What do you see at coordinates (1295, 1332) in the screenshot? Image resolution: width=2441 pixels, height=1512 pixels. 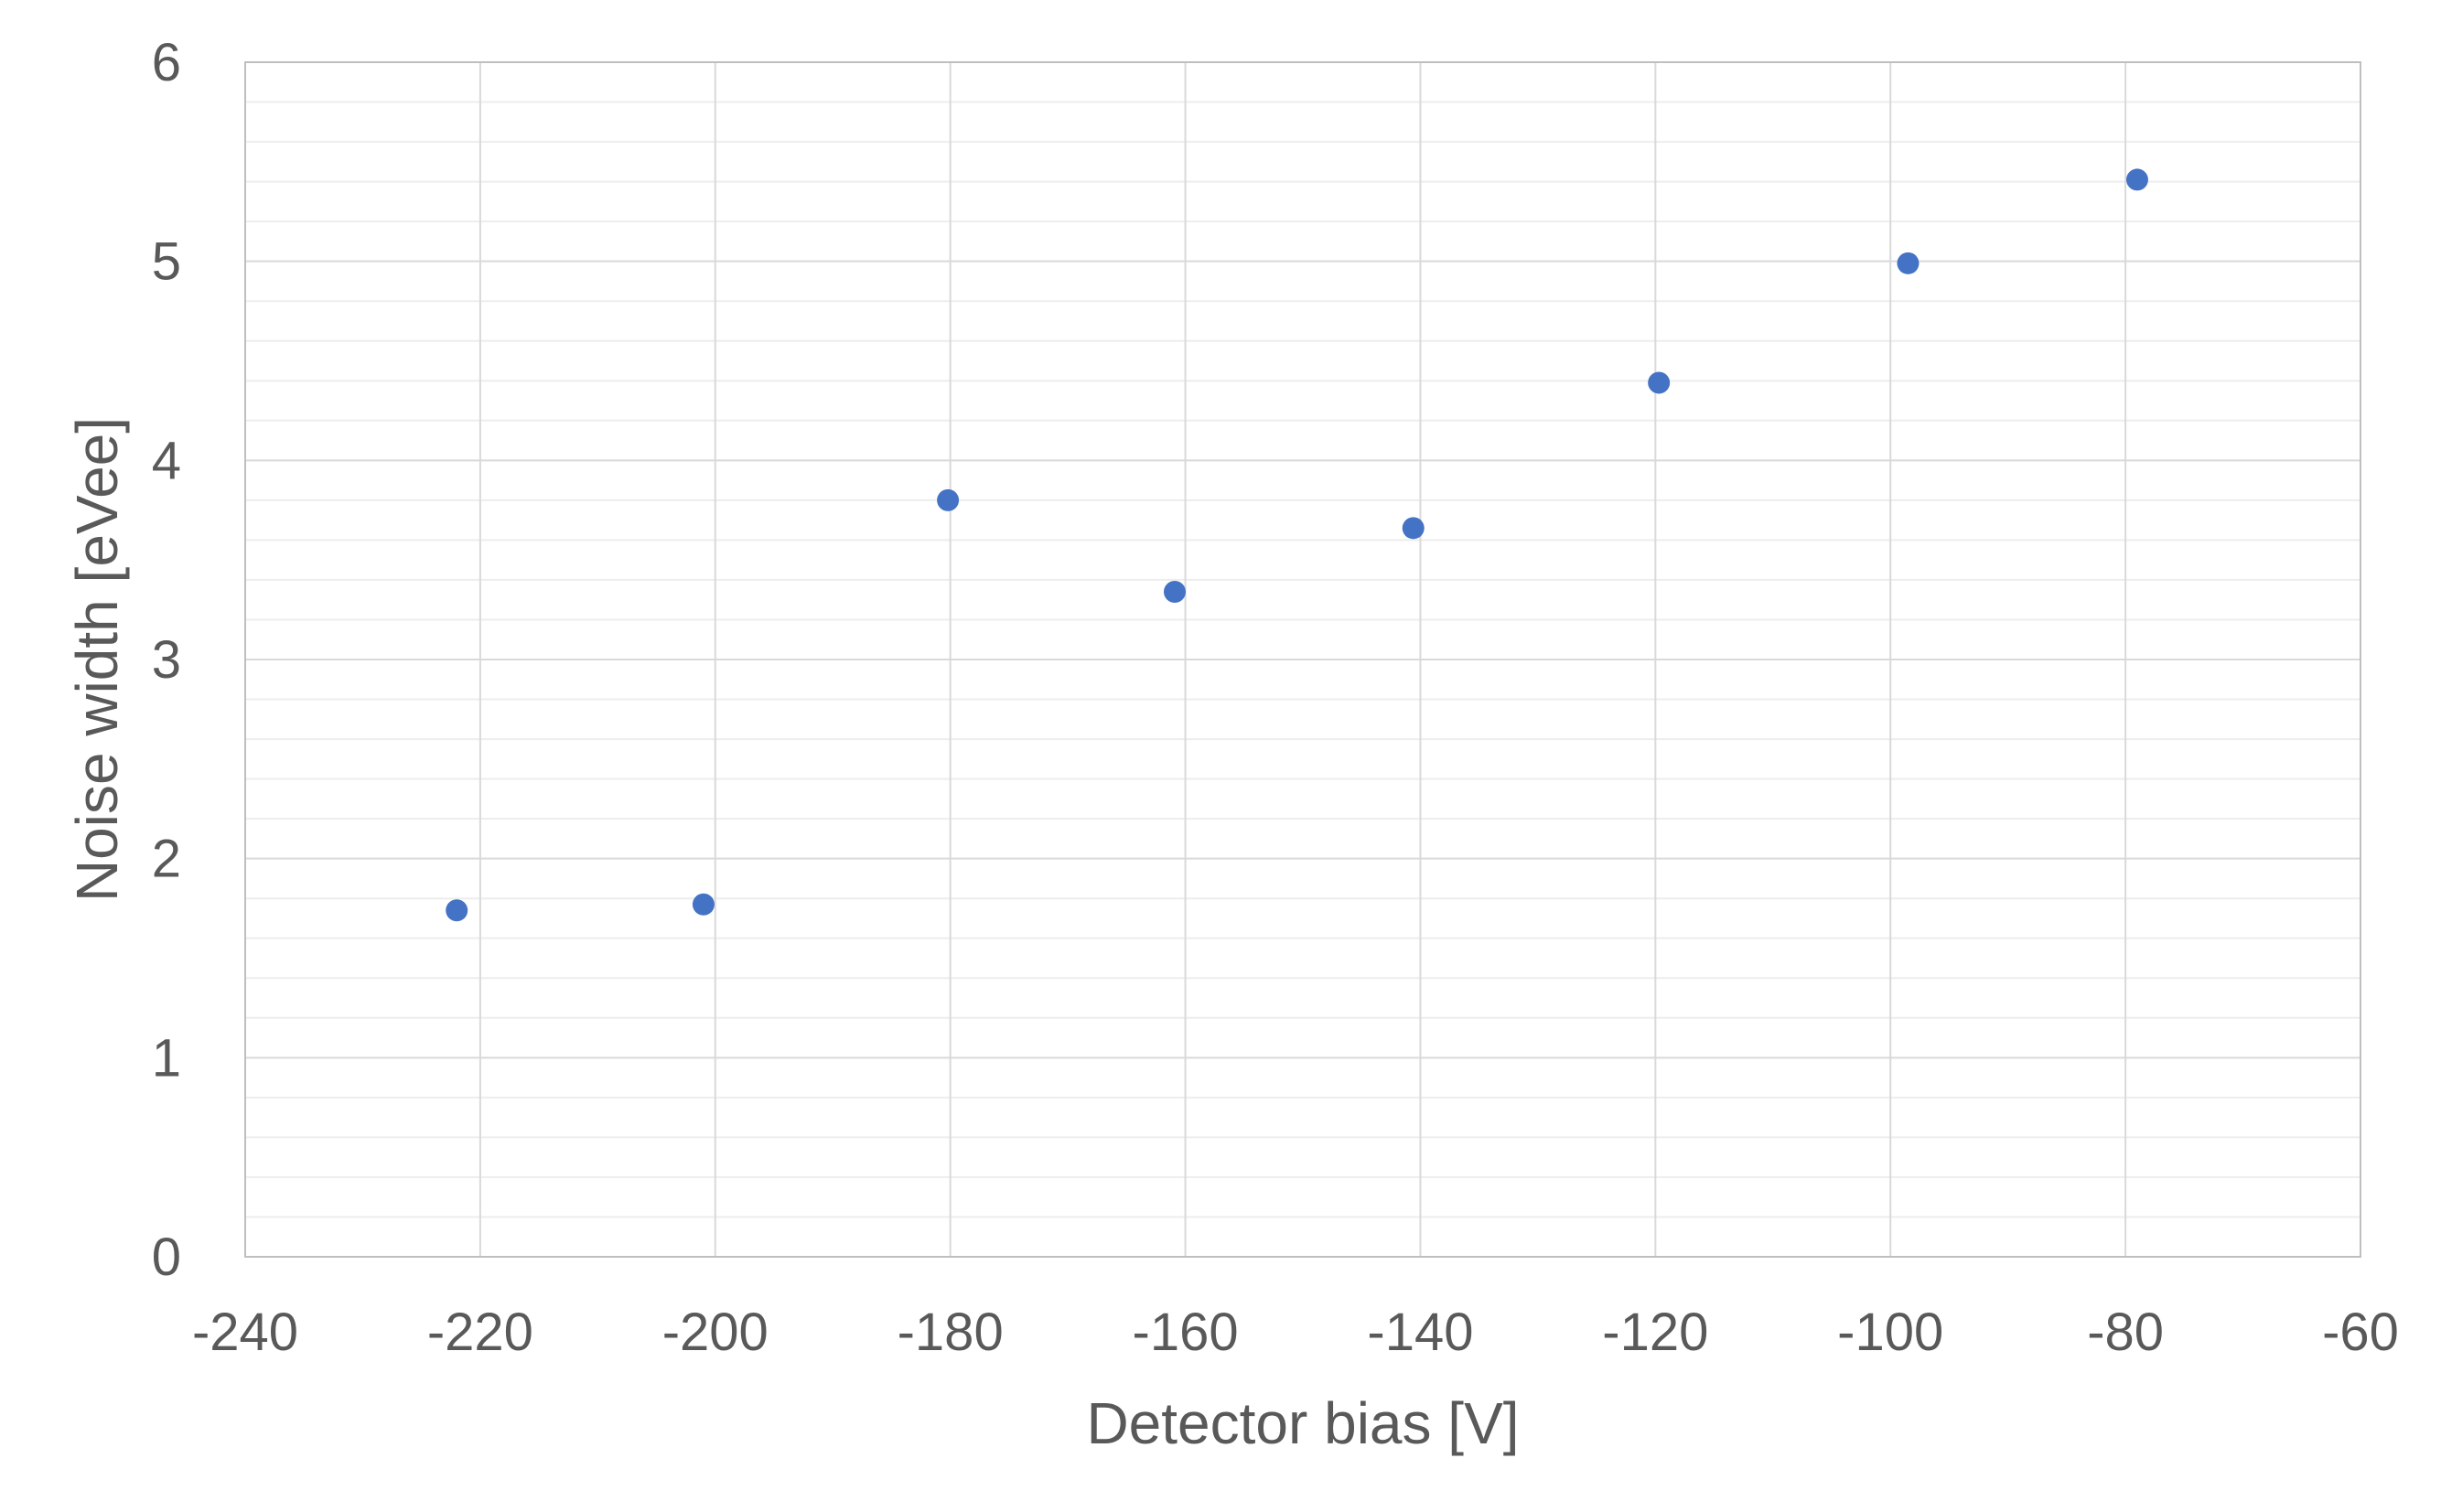 I see `x-axis-tick-labels: -240 -220 -200 -180 -160 -140 -120 -100 -80 -60` at bounding box center [1295, 1332].